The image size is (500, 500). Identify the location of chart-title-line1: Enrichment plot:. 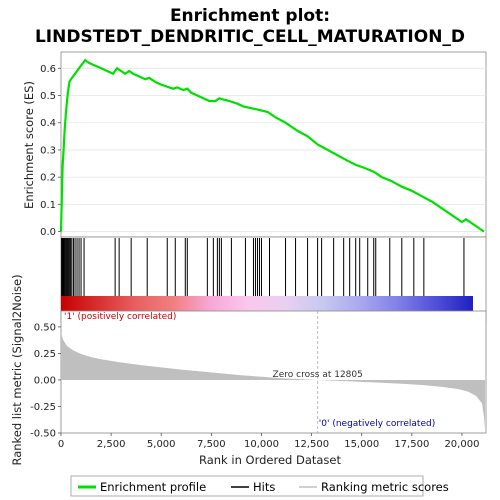
(250, 16).